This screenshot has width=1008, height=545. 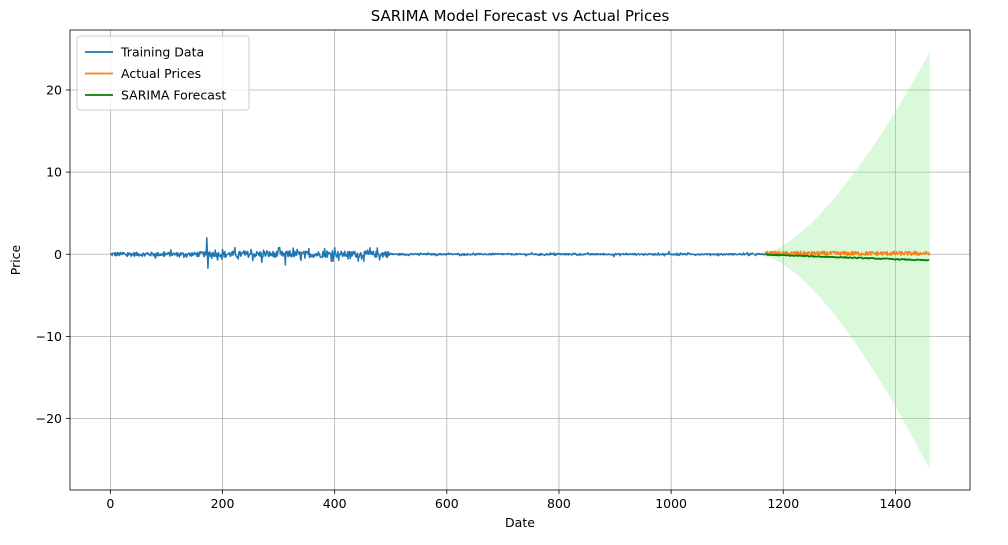 I want to click on confidence-band-area, so click(x=847, y=261).